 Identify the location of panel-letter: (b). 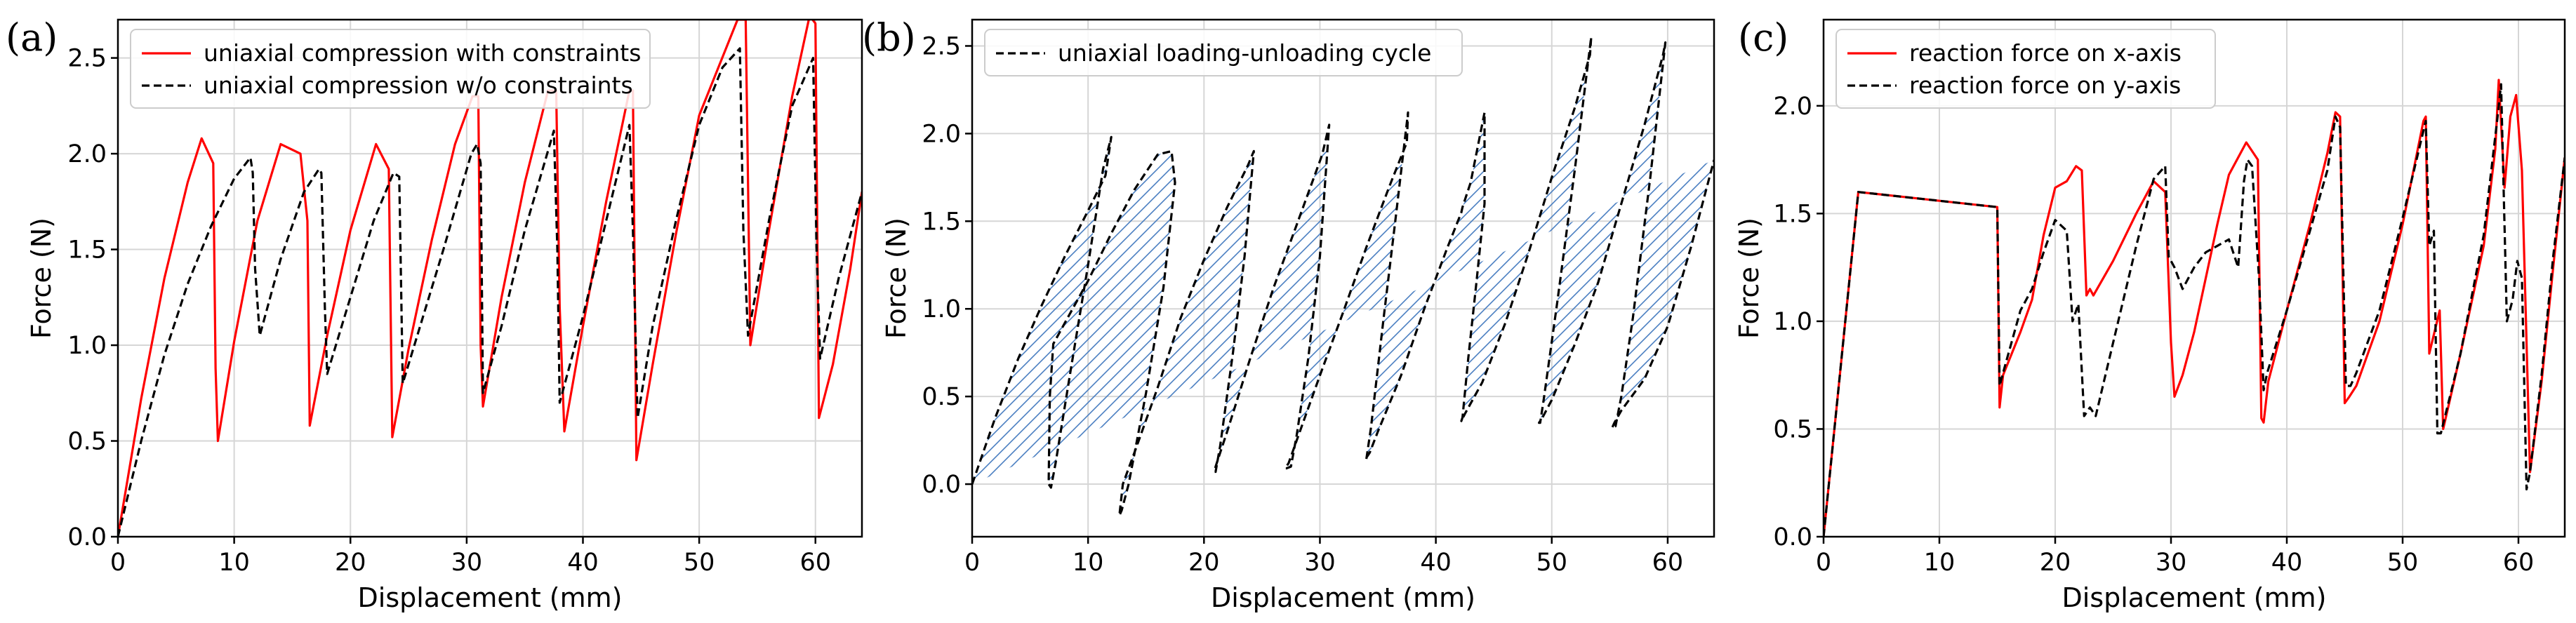
(889, 37).